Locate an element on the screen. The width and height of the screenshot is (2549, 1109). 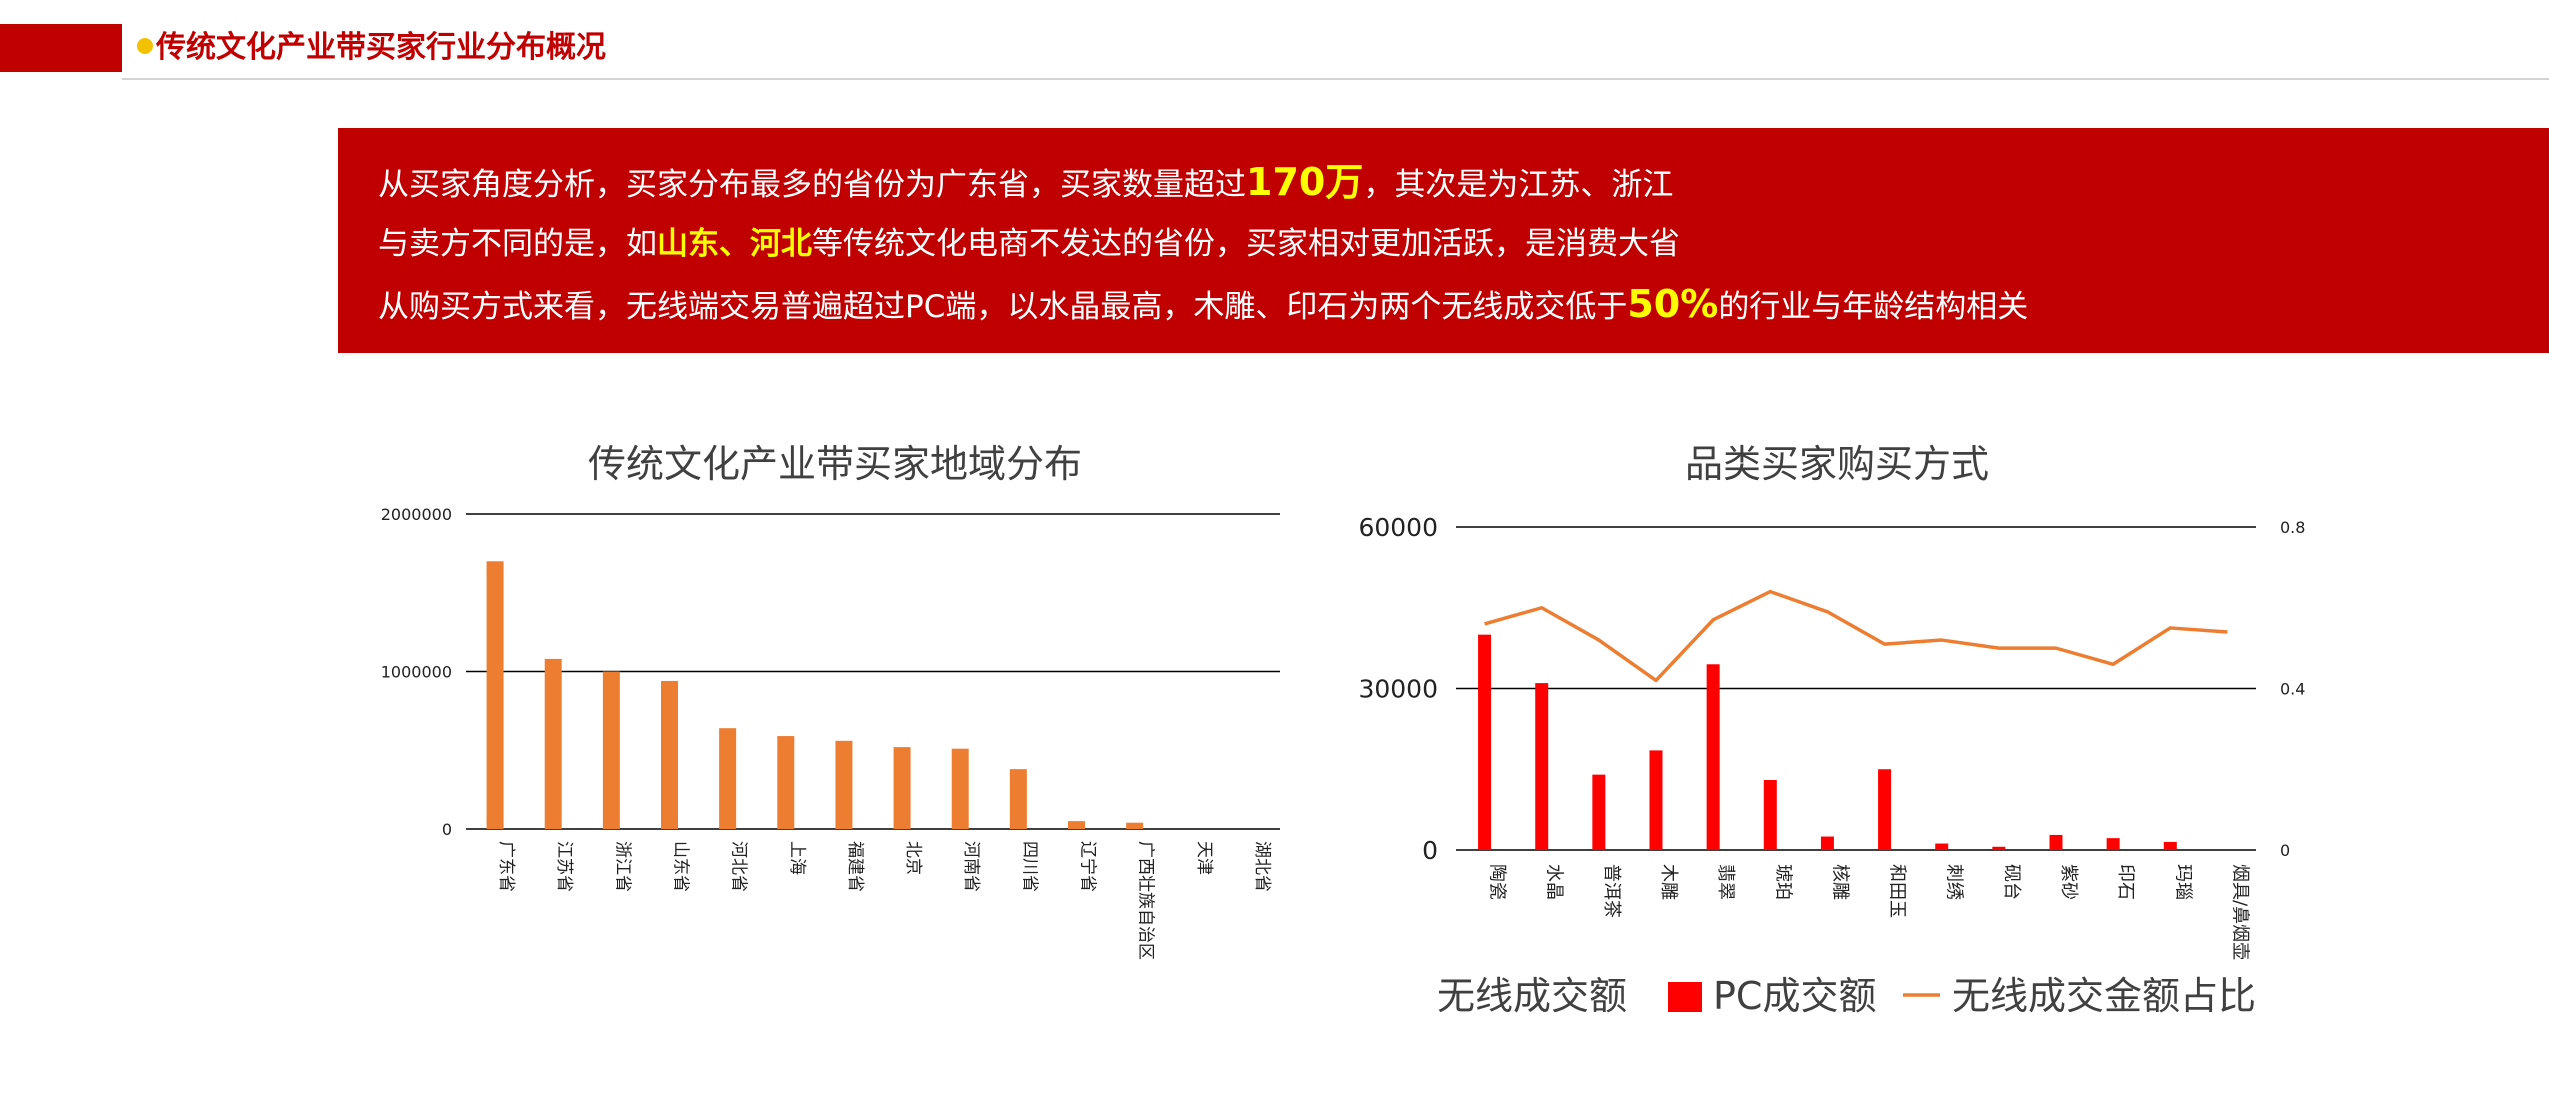
chart2-x-tick-label: 玛瑙 is located at coordinates (2182, 882).